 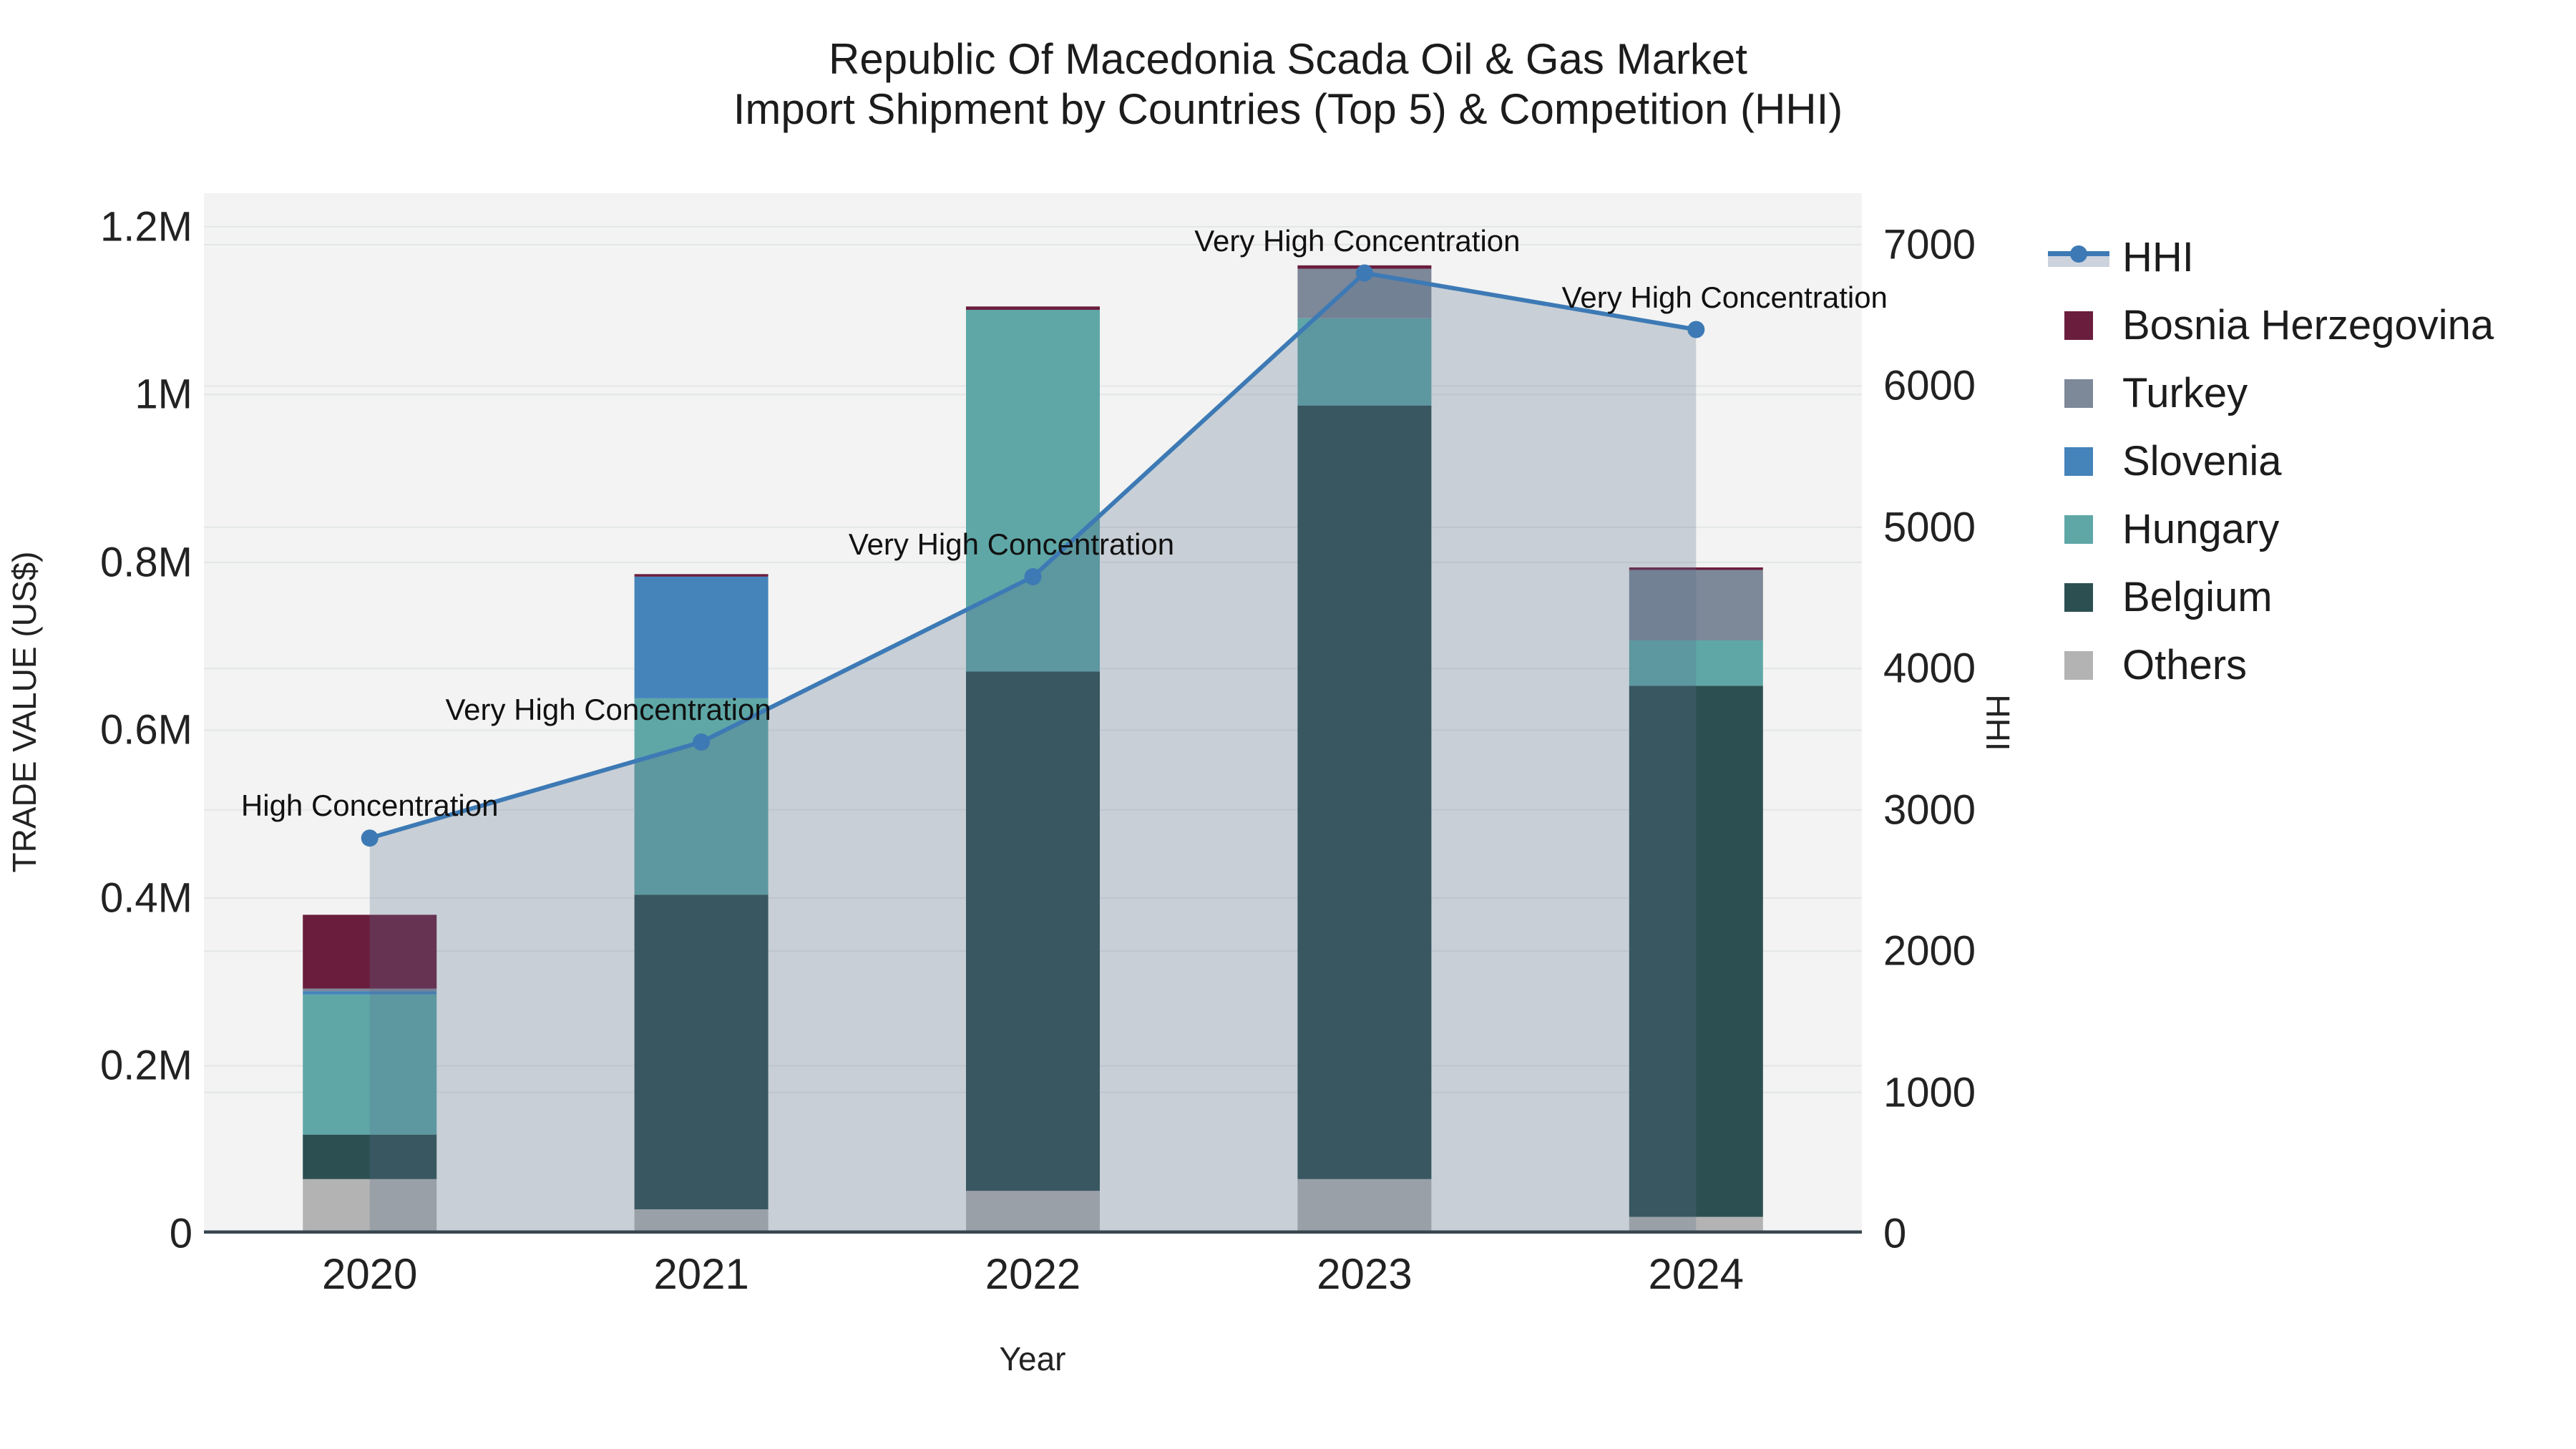 I want to click on bar-segment-2021-others, so click(x=701, y=1221).